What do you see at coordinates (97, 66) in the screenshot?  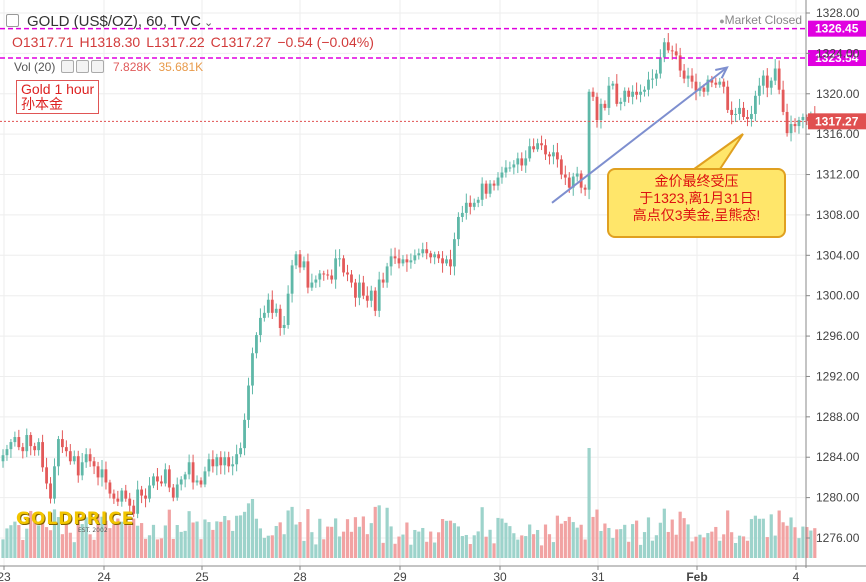 I see `close-icon` at bounding box center [97, 66].